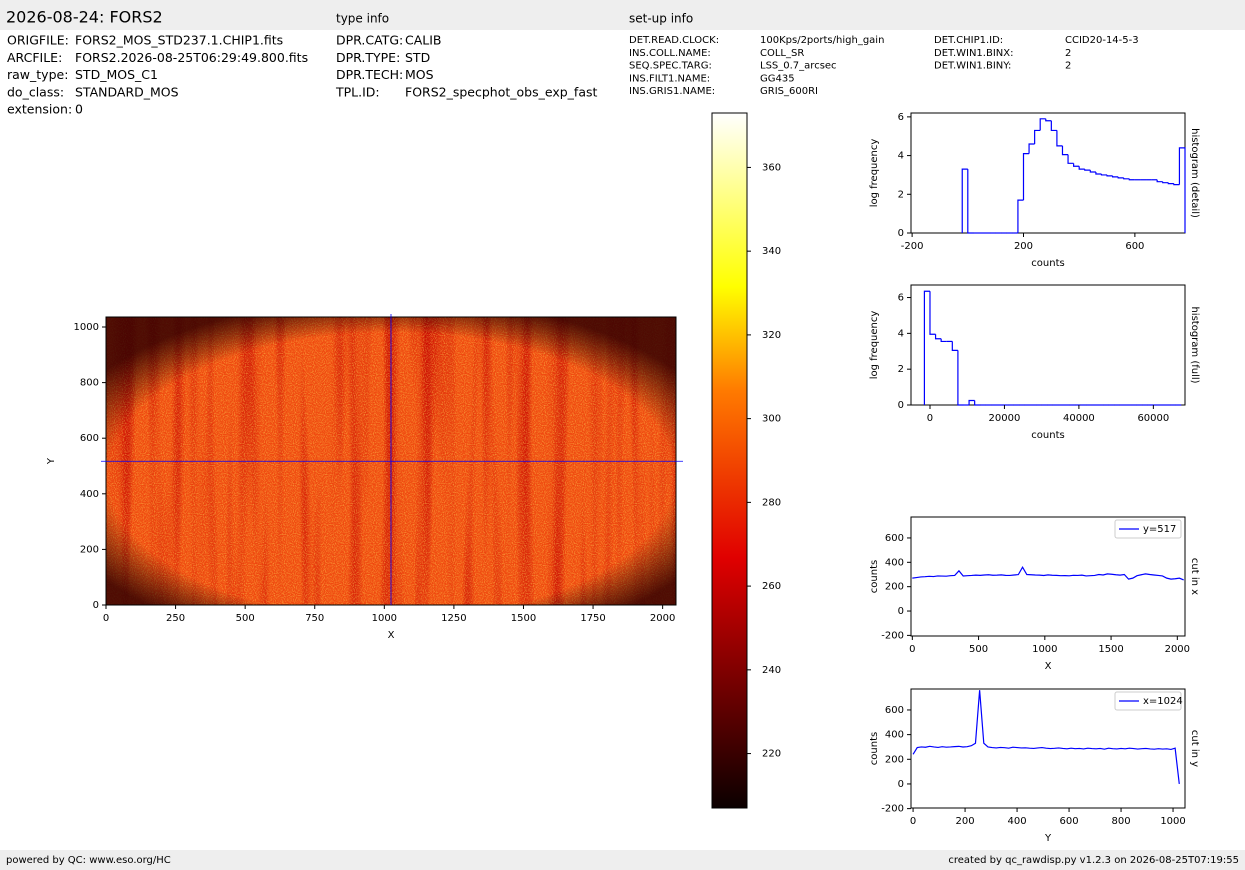 The height and width of the screenshot is (870, 1245). What do you see at coordinates (771, 754) in the screenshot?
I see `y-tick-label: 220` at bounding box center [771, 754].